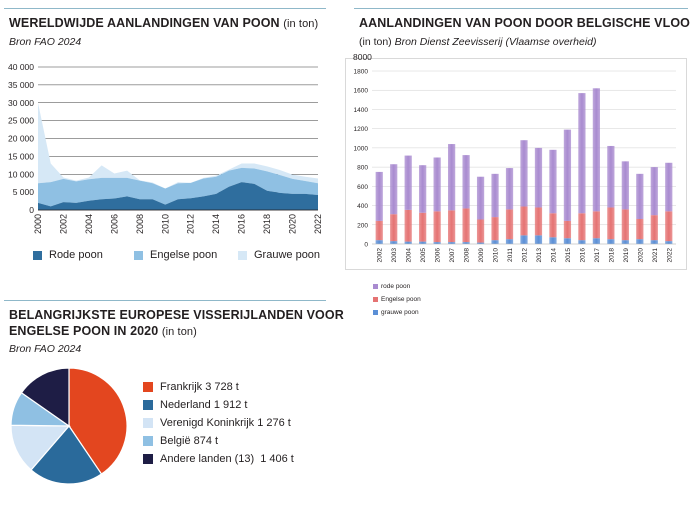 The width and height of the screenshot is (690, 518). What do you see at coordinates (495, 195) in the screenshot?
I see `bar-rode-poon-2010` at bounding box center [495, 195].